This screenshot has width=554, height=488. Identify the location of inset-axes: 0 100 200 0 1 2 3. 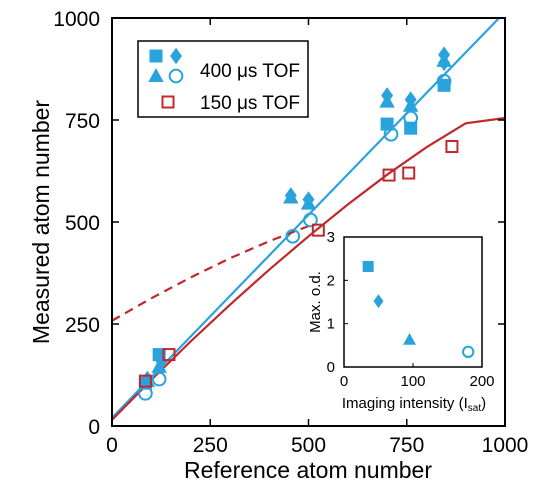
(411, 309).